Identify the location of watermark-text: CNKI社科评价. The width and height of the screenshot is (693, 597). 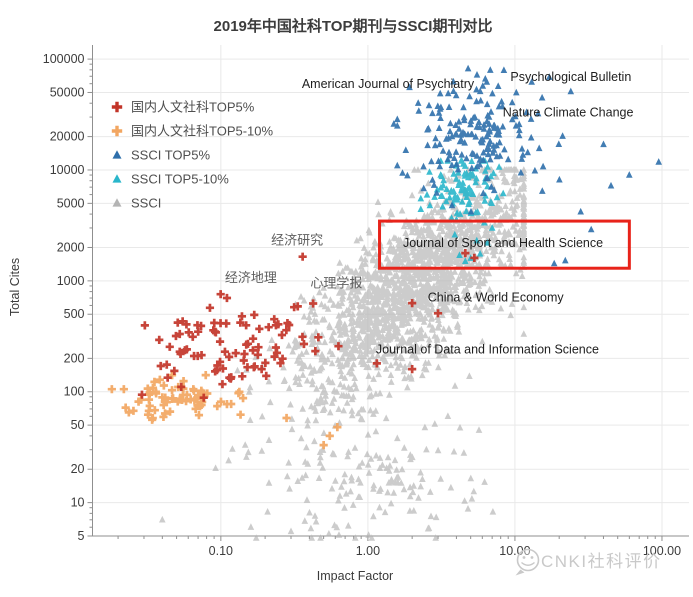
(601, 561).